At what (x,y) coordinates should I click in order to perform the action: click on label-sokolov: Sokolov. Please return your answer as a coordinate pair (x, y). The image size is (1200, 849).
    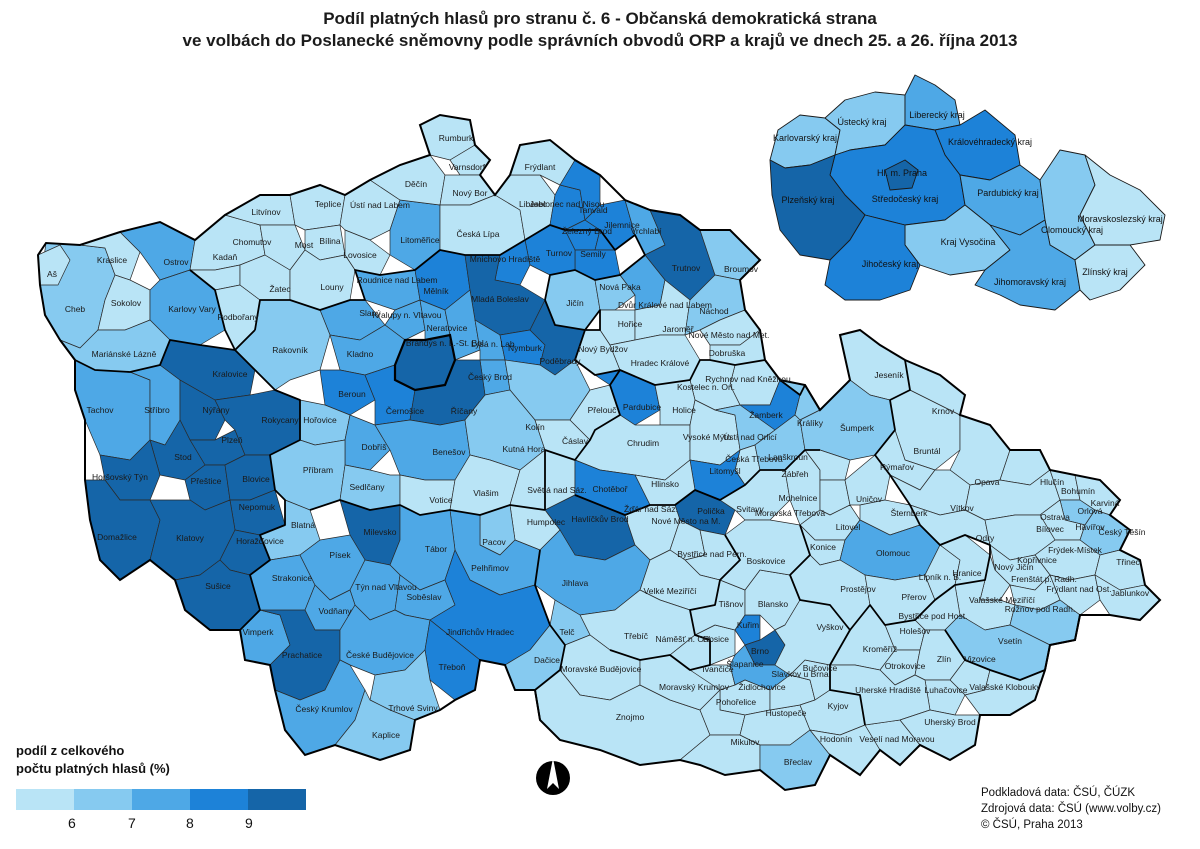
    Looking at the image, I should click on (126, 303).